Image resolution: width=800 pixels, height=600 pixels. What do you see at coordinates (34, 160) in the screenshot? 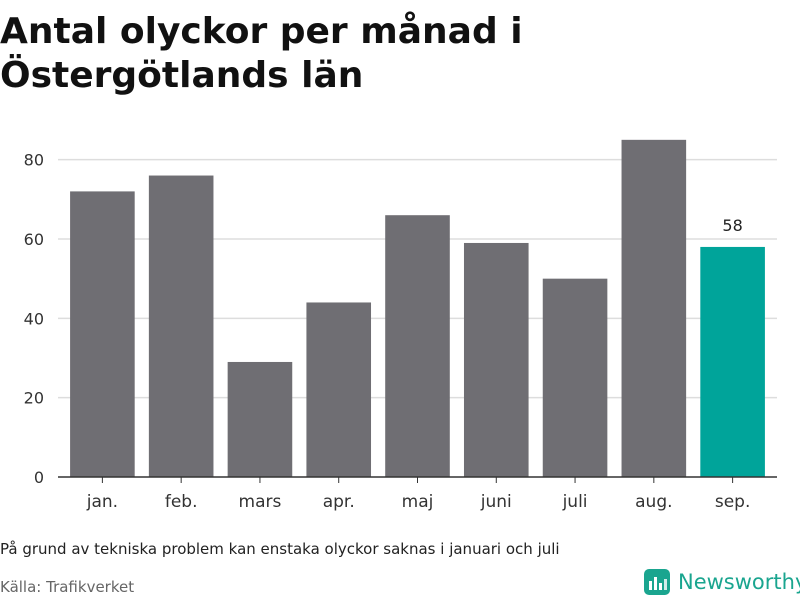
I see `y-tick-label: 80` at bounding box center [34, 160].